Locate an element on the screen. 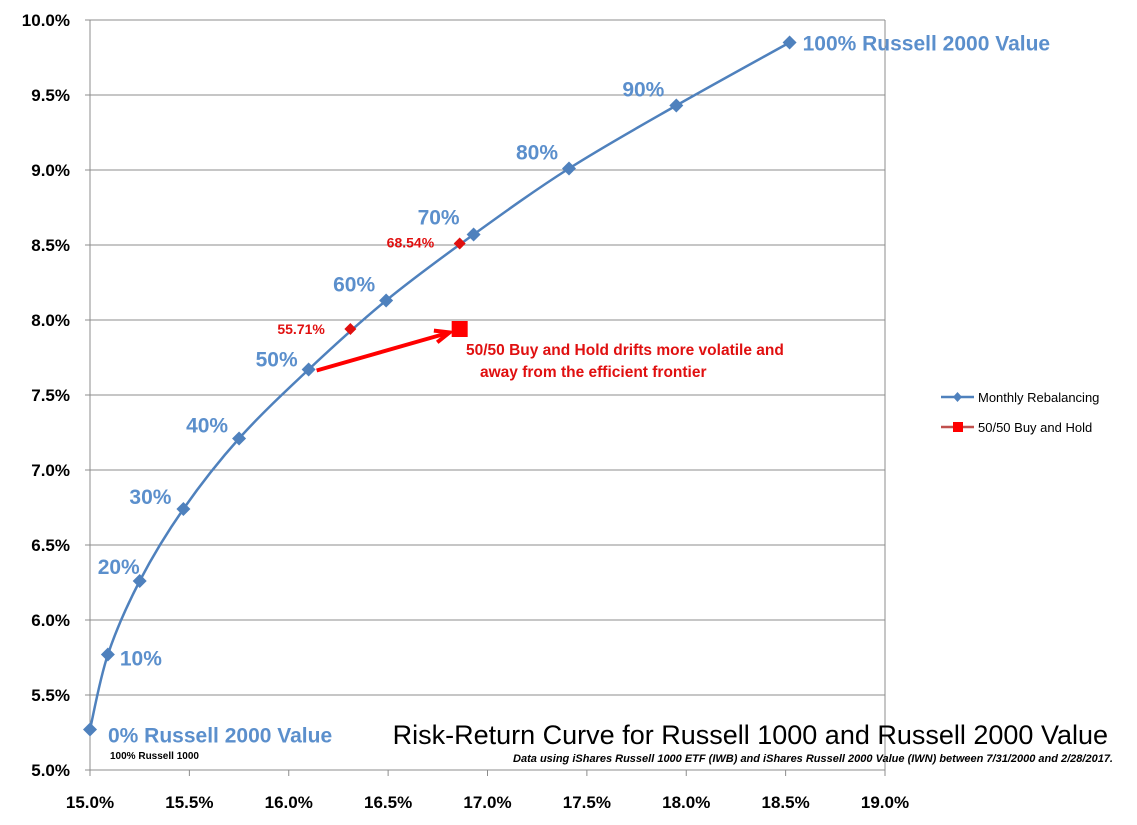 This screenshot has width=1137, height=825. x-tick-label: 15.0% is located at coordinates (90, 802).